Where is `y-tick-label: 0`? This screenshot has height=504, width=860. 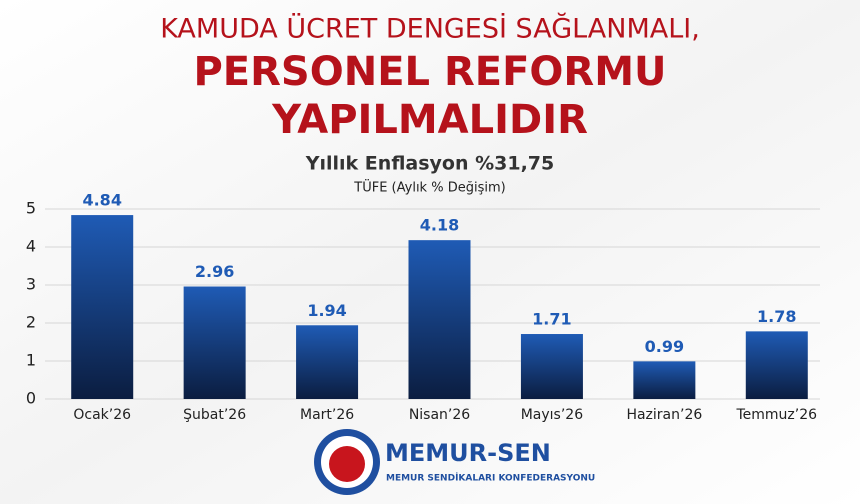
y-tick-label: 0 is located at coordinates (31, 398).